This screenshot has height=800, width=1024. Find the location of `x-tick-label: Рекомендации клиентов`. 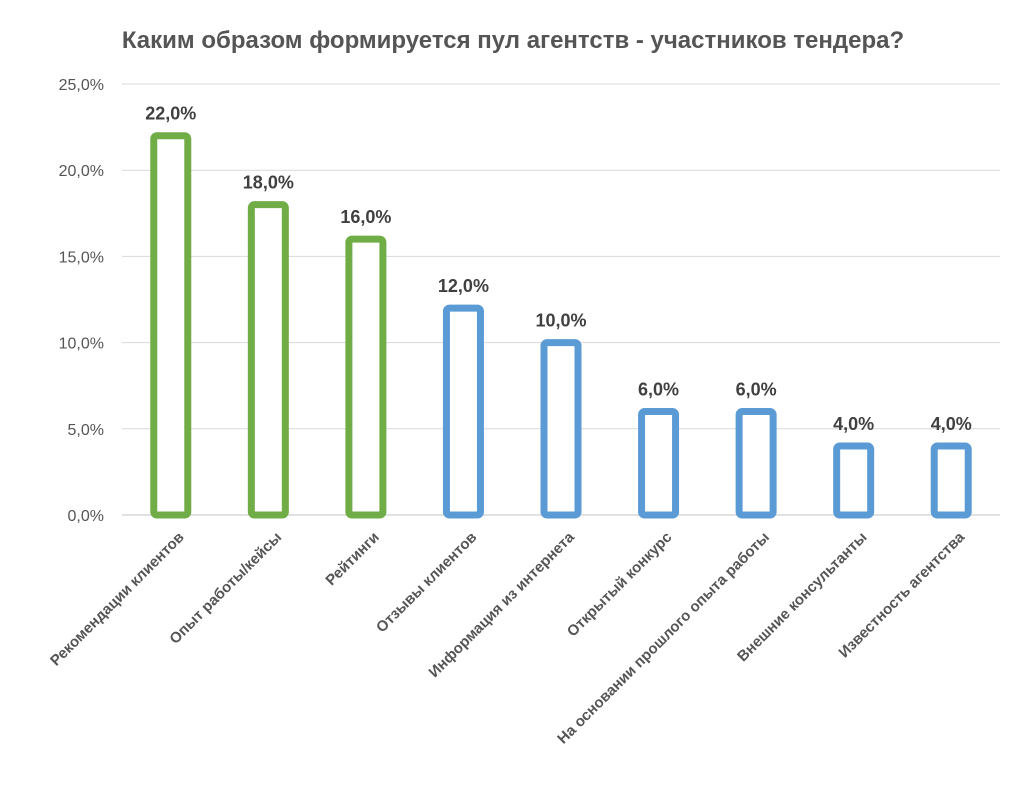

x-tick-label: Рекомендации клиентов is located at coordinates (117, 599).